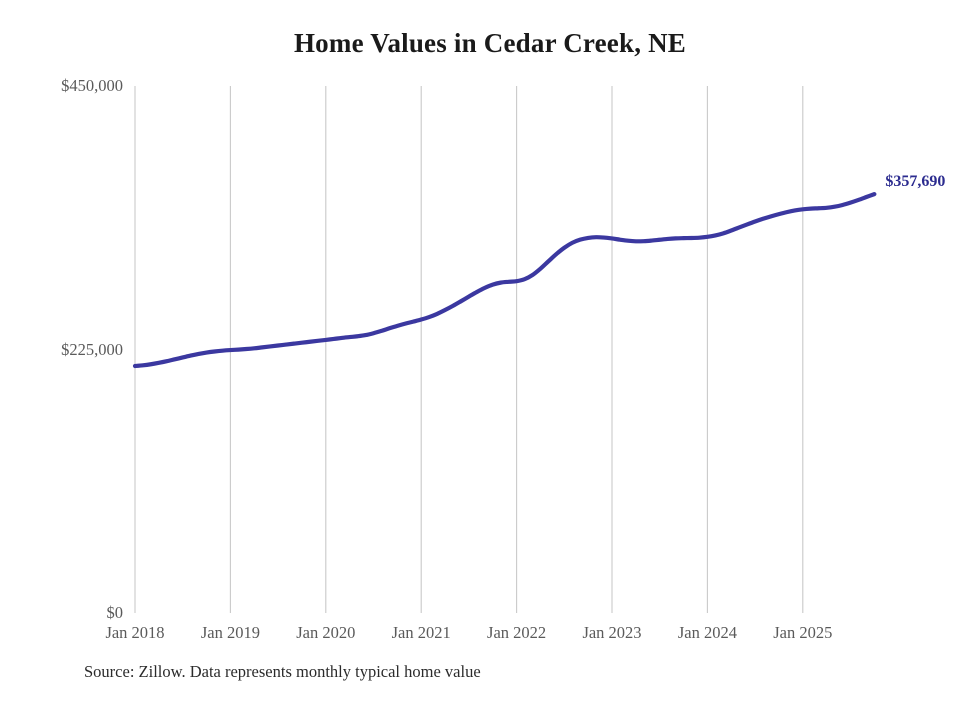 Image resolution: width=980 pixels, height=704 pixels. Describe the element at coordinates (915, 182) in the screenshot. I see `end-value-annotation: $357,690` at that location.